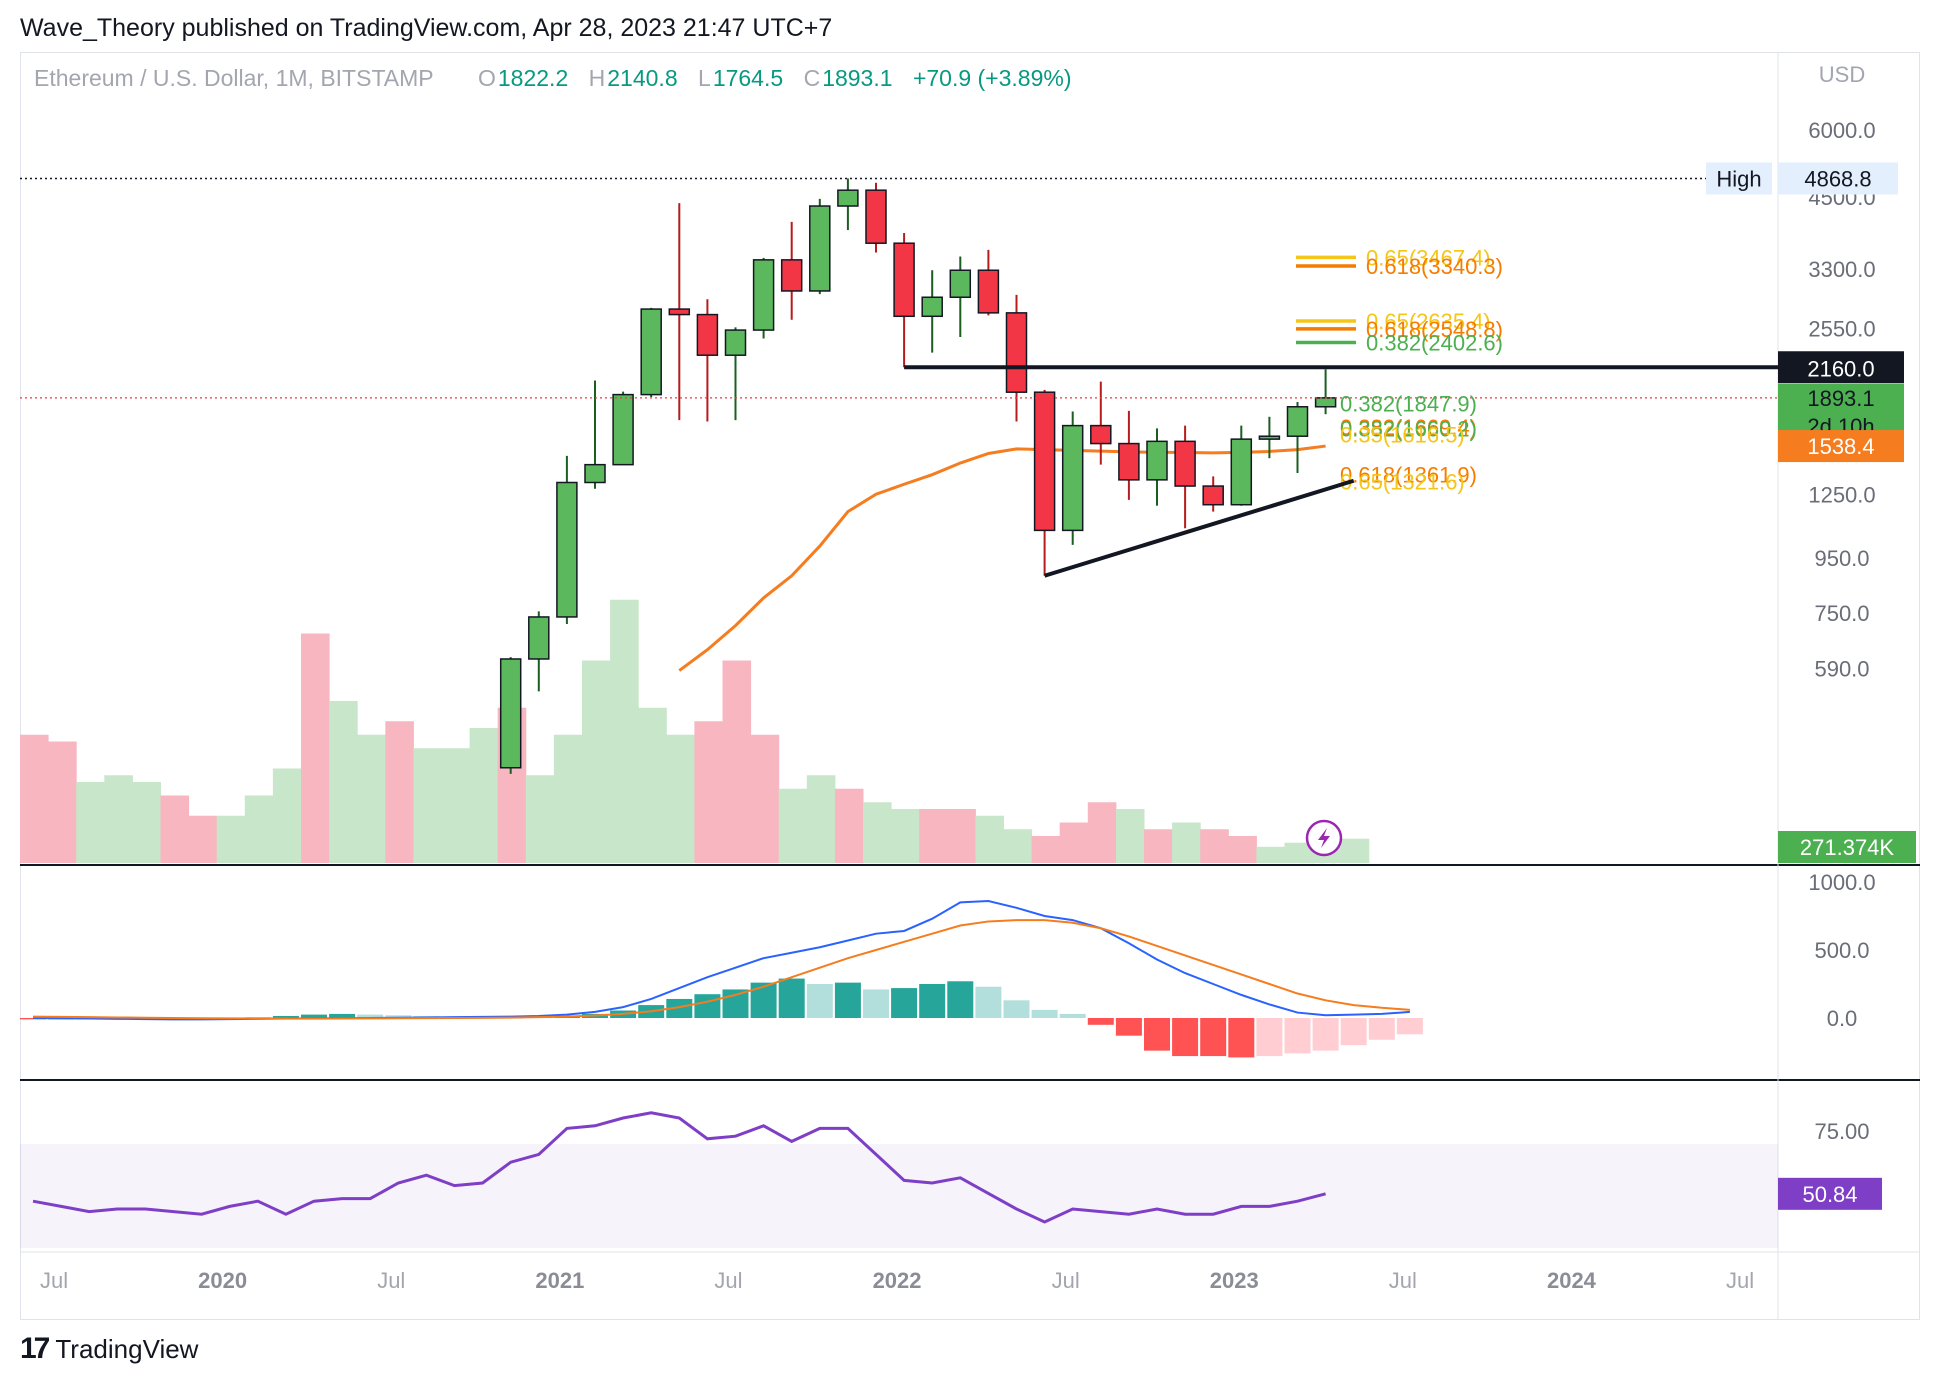 The width and height of the screenshot is (1940, 1378). What do you see at coordinates (1408, 427) in the screenshot?
I see `fib-label: 0.382(1669.4)` at bounding box center [1408, 427].